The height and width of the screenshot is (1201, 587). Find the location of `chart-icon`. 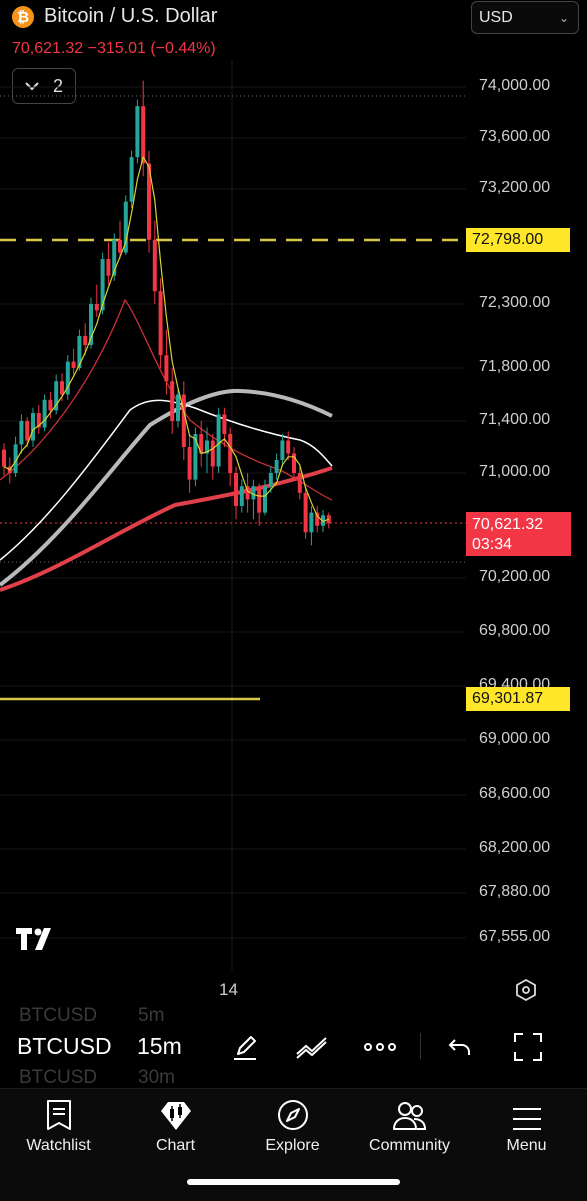

chart-icon is located at coordinates (175, 1116).